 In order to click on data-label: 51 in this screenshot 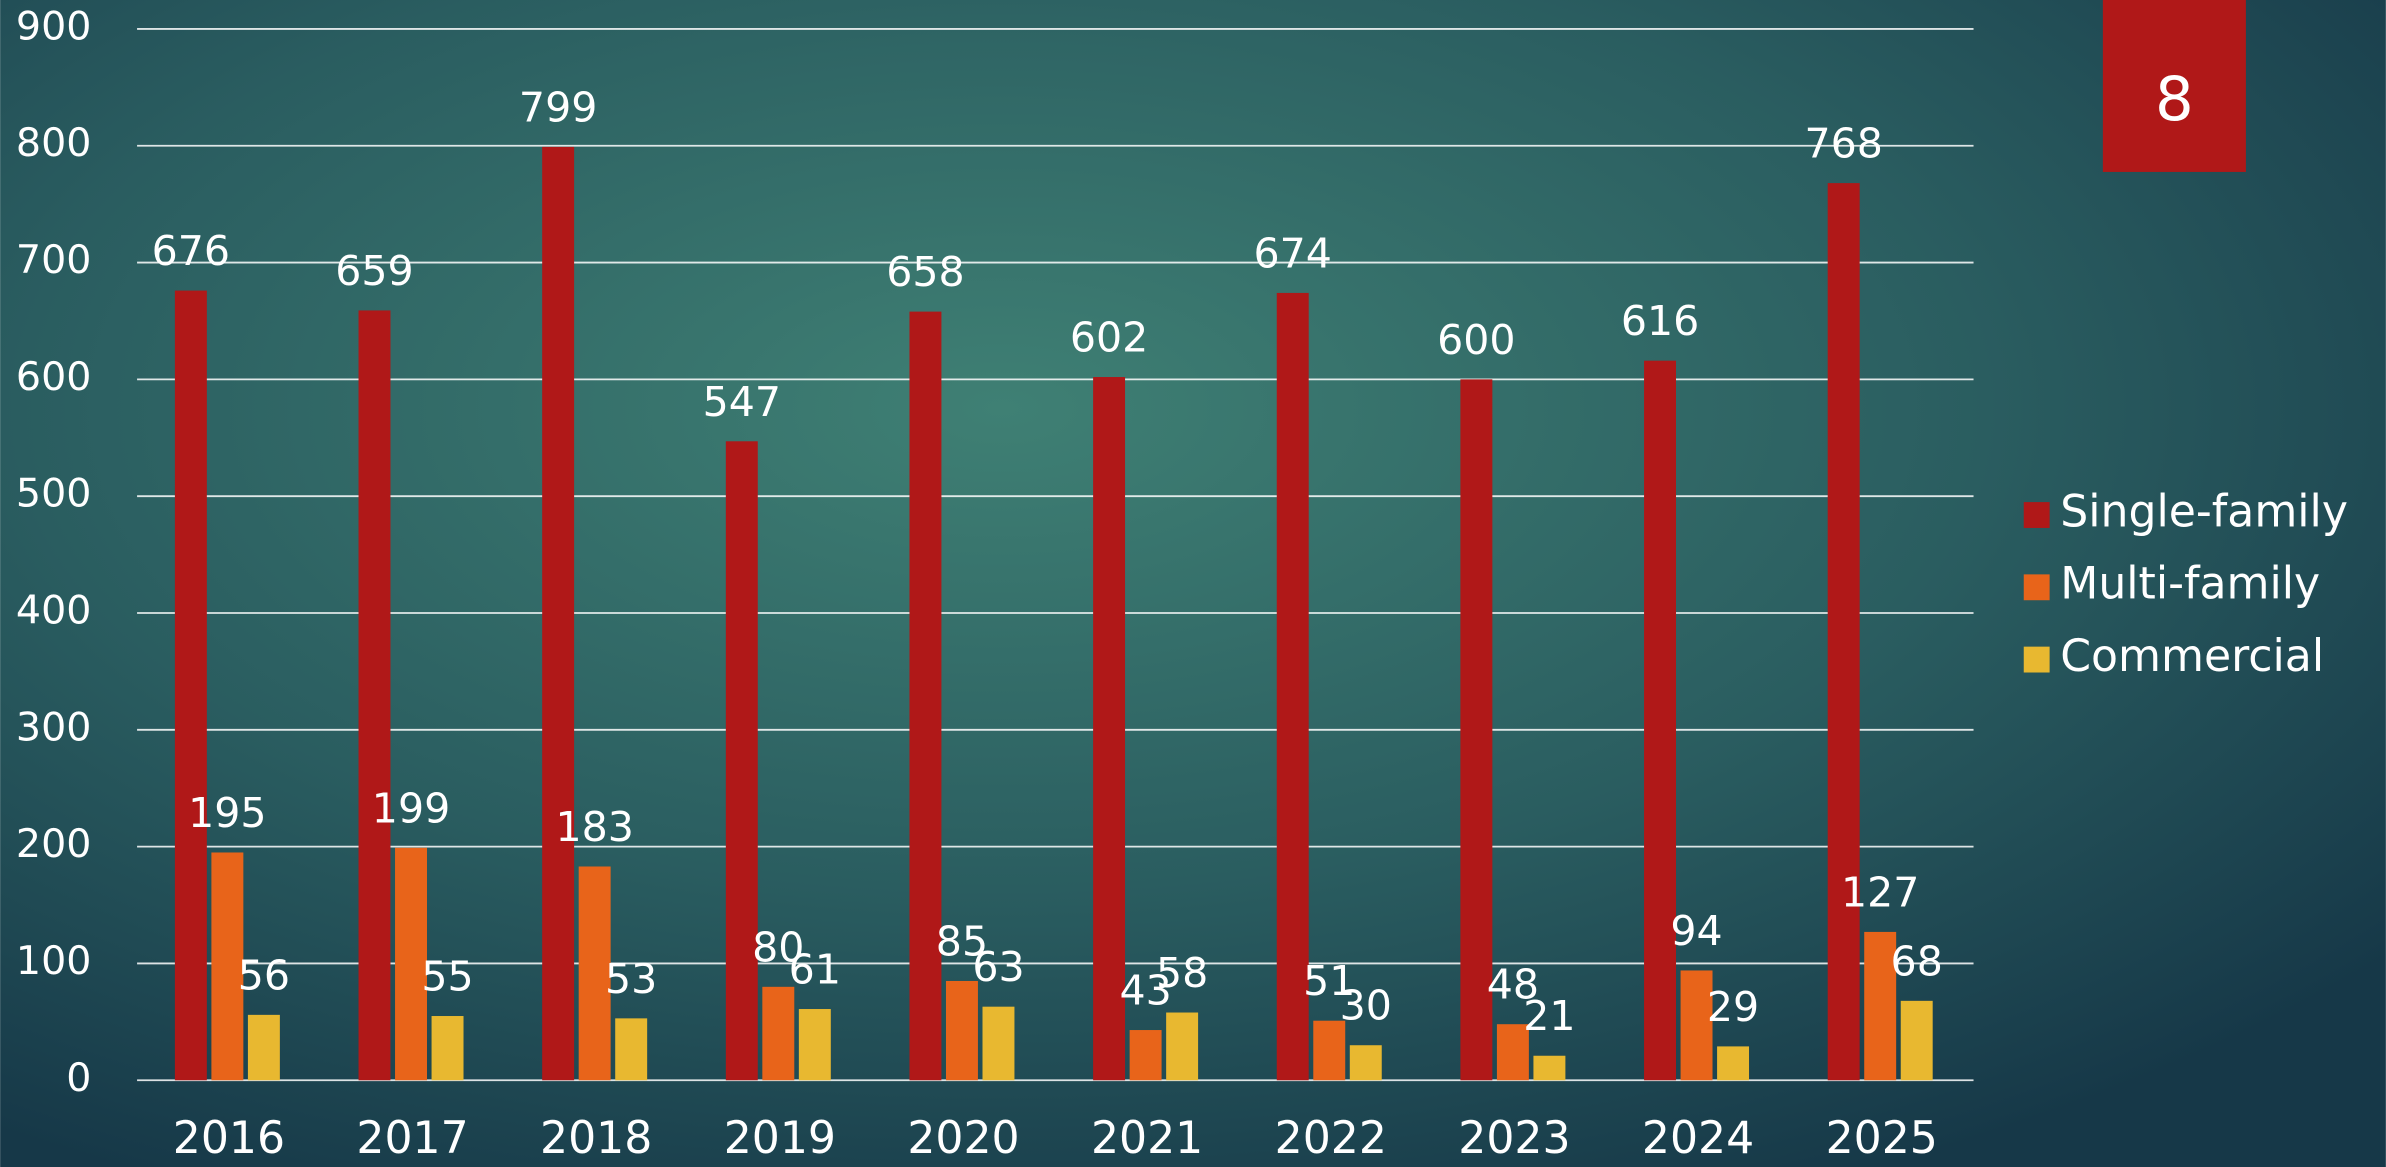, I will do `click(1329, 981)`.